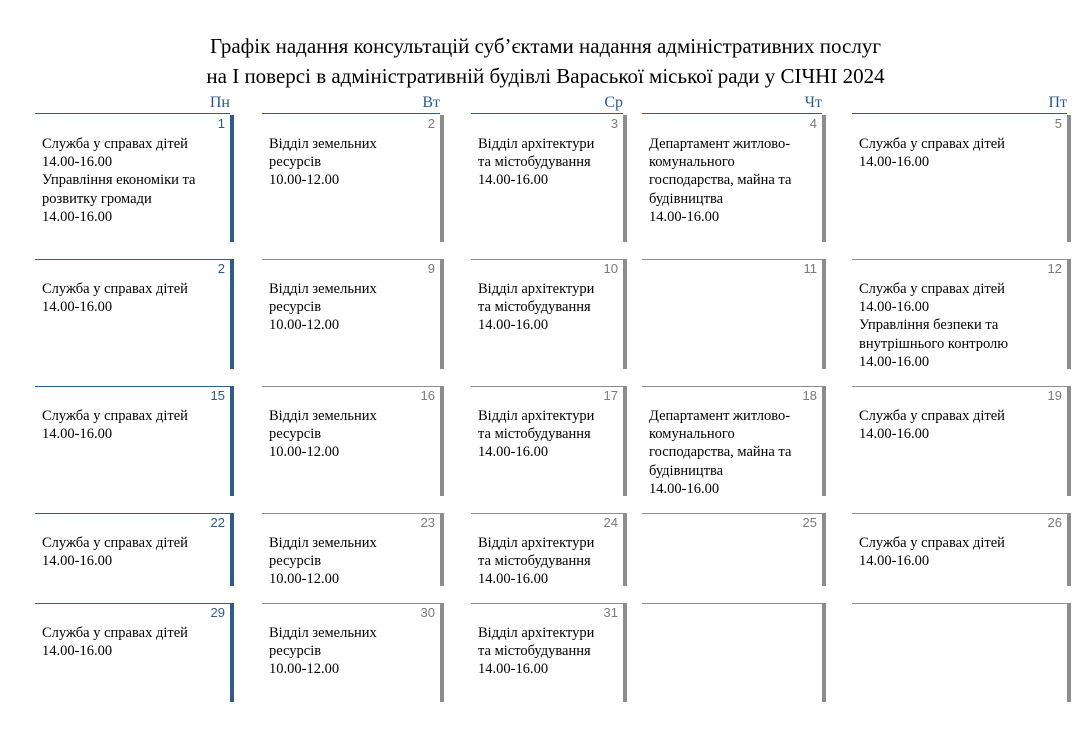 The height and width of the screenshot is (737, 1091). What do you see at coordinates (1054, 395) in the screenshot?
I see `day-number: 19` at bounding box center [1054, 395].